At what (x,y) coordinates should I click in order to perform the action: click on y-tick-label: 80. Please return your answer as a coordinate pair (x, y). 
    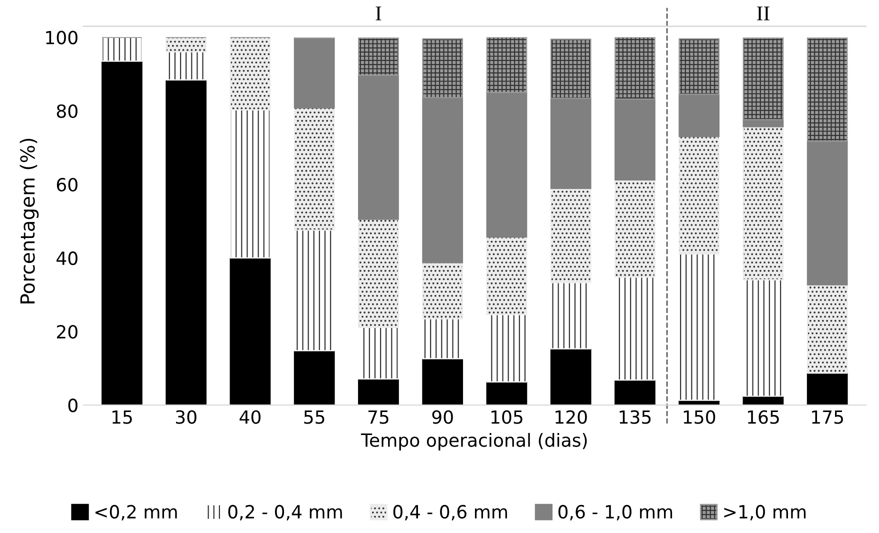
    Looking at the image, I should click on (67, 111).